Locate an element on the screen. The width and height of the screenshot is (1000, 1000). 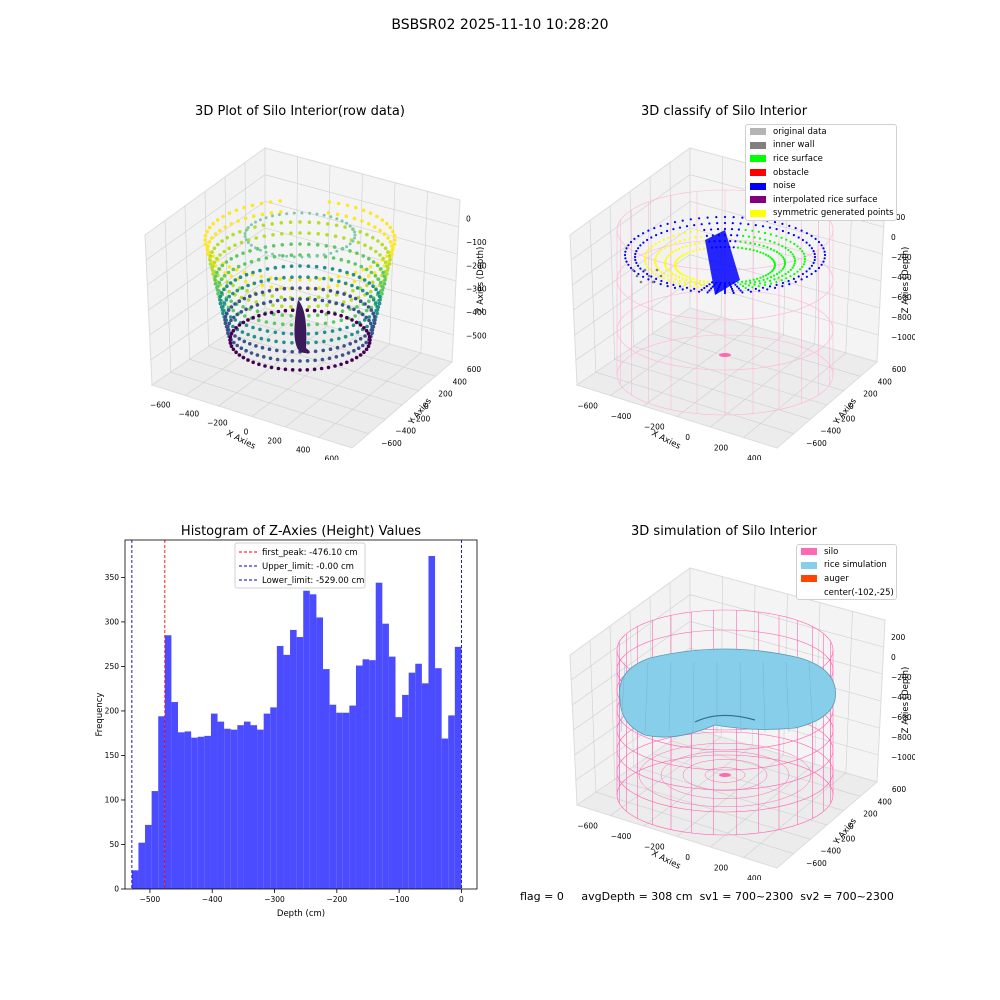
funnel-shape is located at coordinates (302, 327).